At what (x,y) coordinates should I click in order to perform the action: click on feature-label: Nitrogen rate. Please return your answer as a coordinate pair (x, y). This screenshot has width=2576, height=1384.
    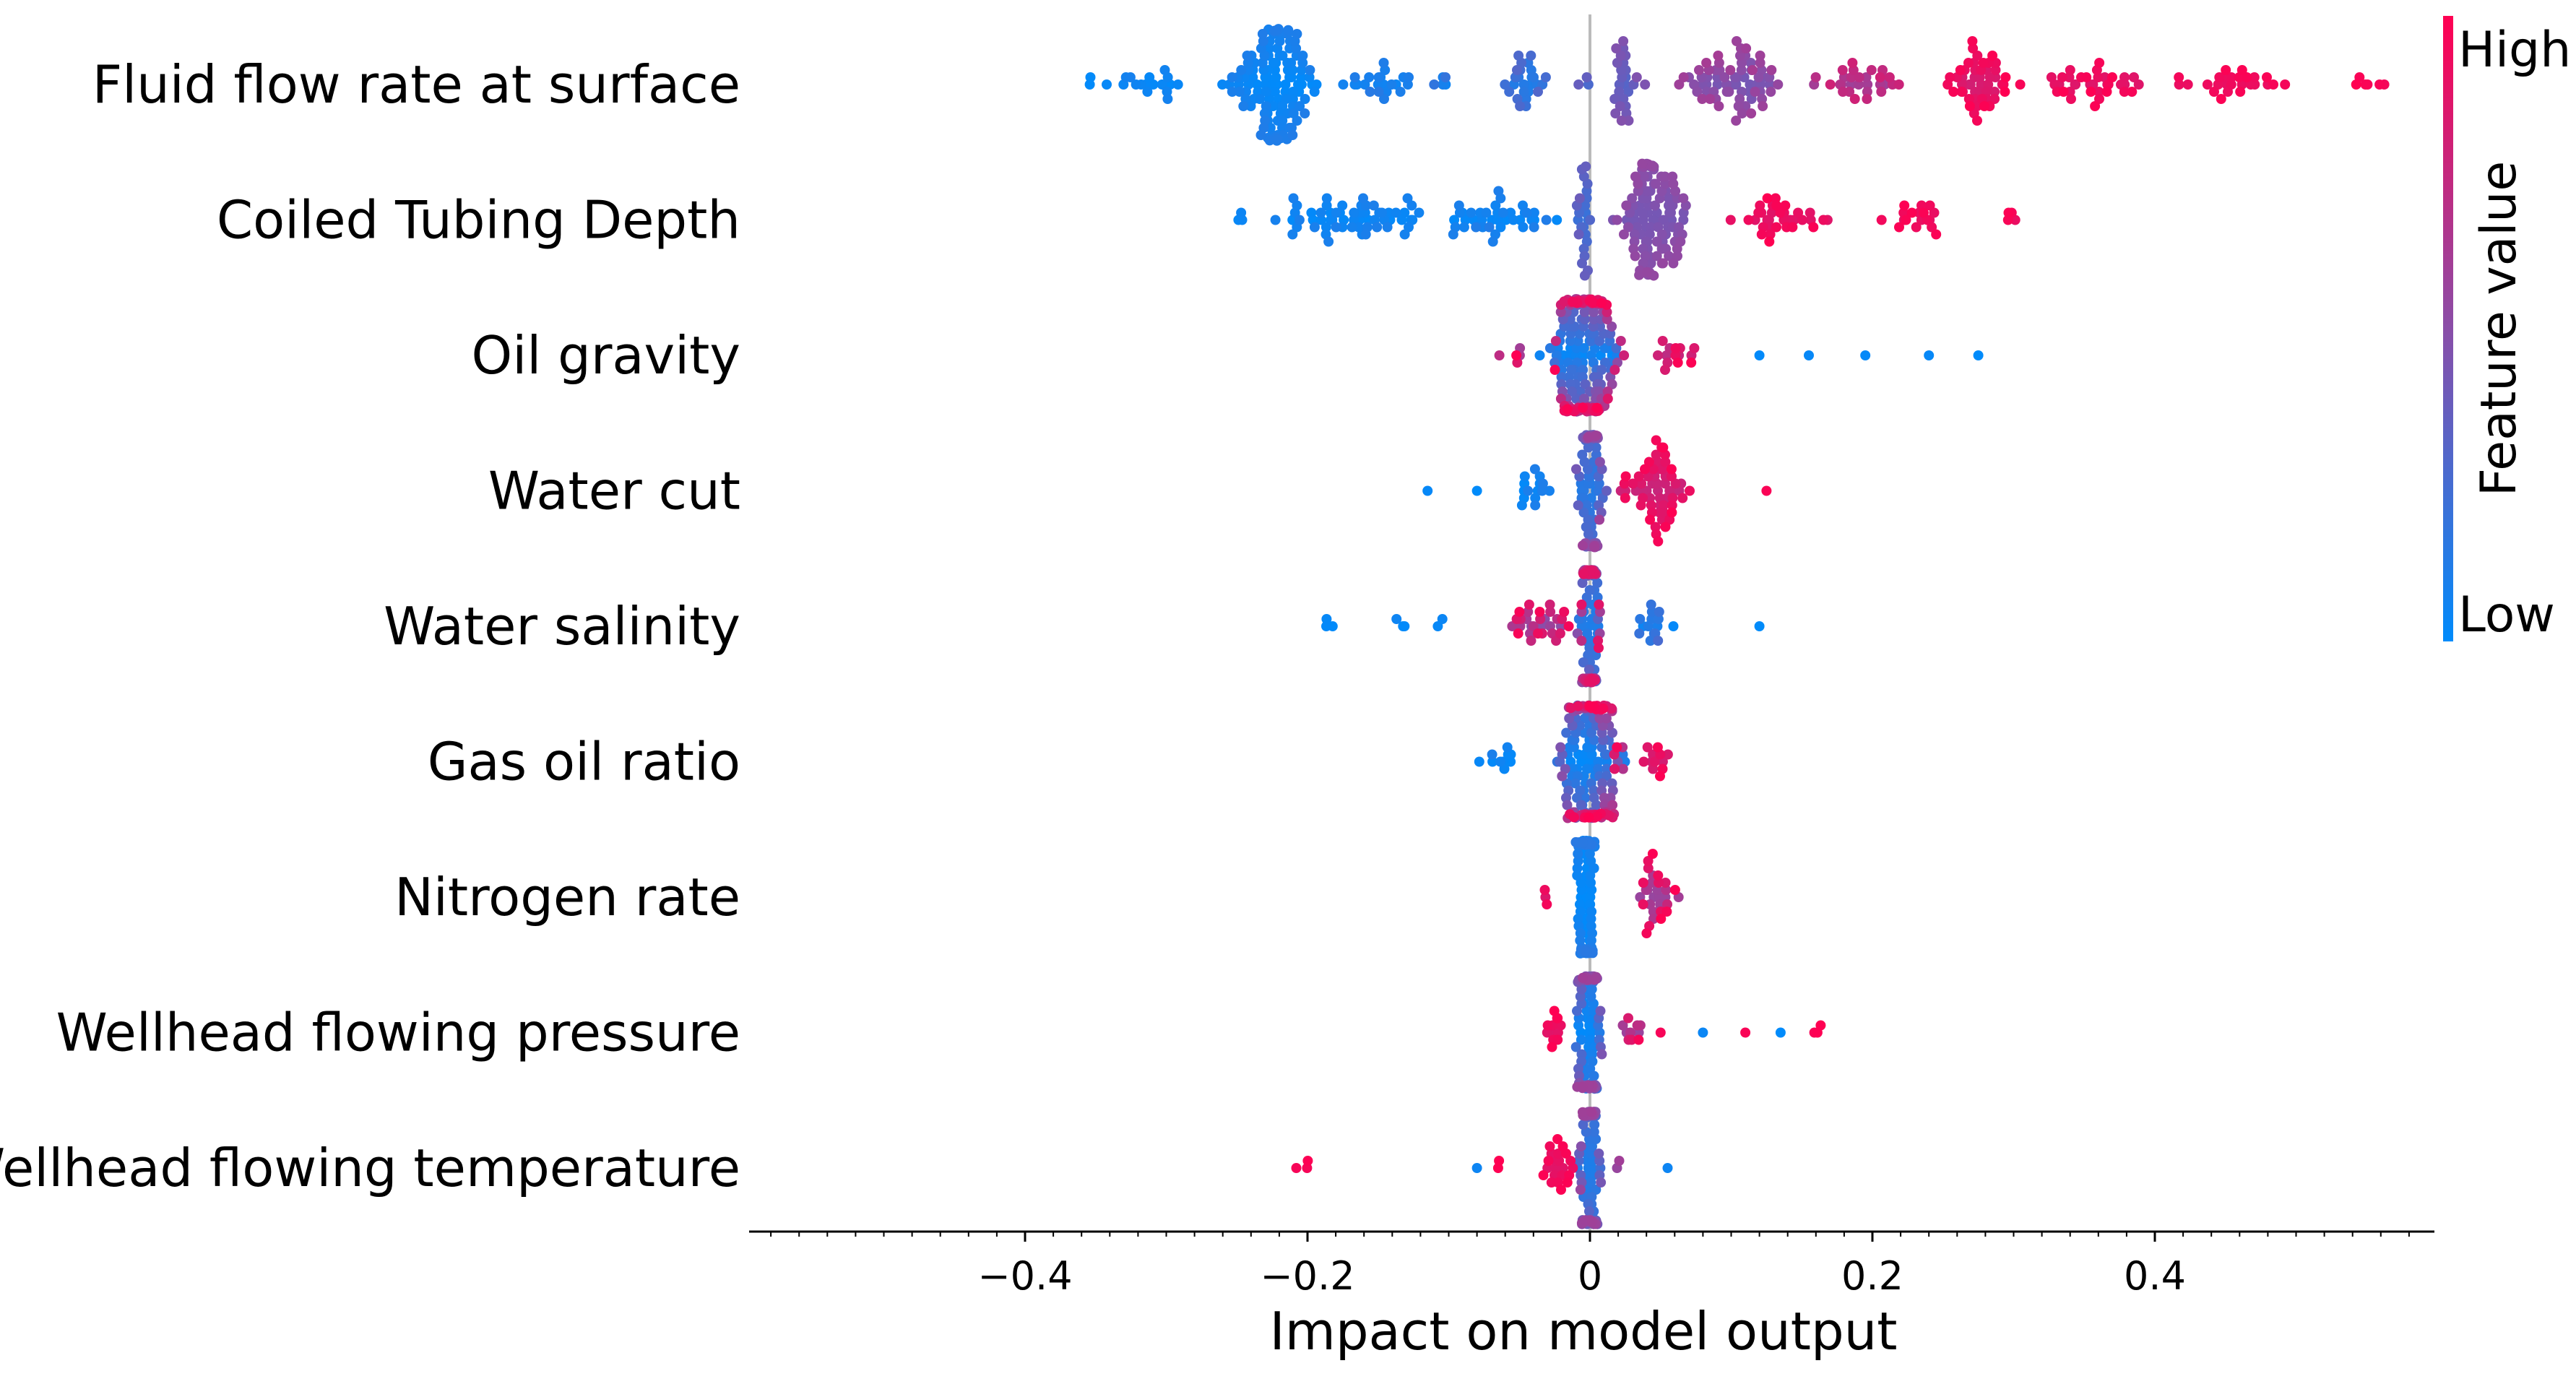
    Looking at the image, I should click on (567, 897).